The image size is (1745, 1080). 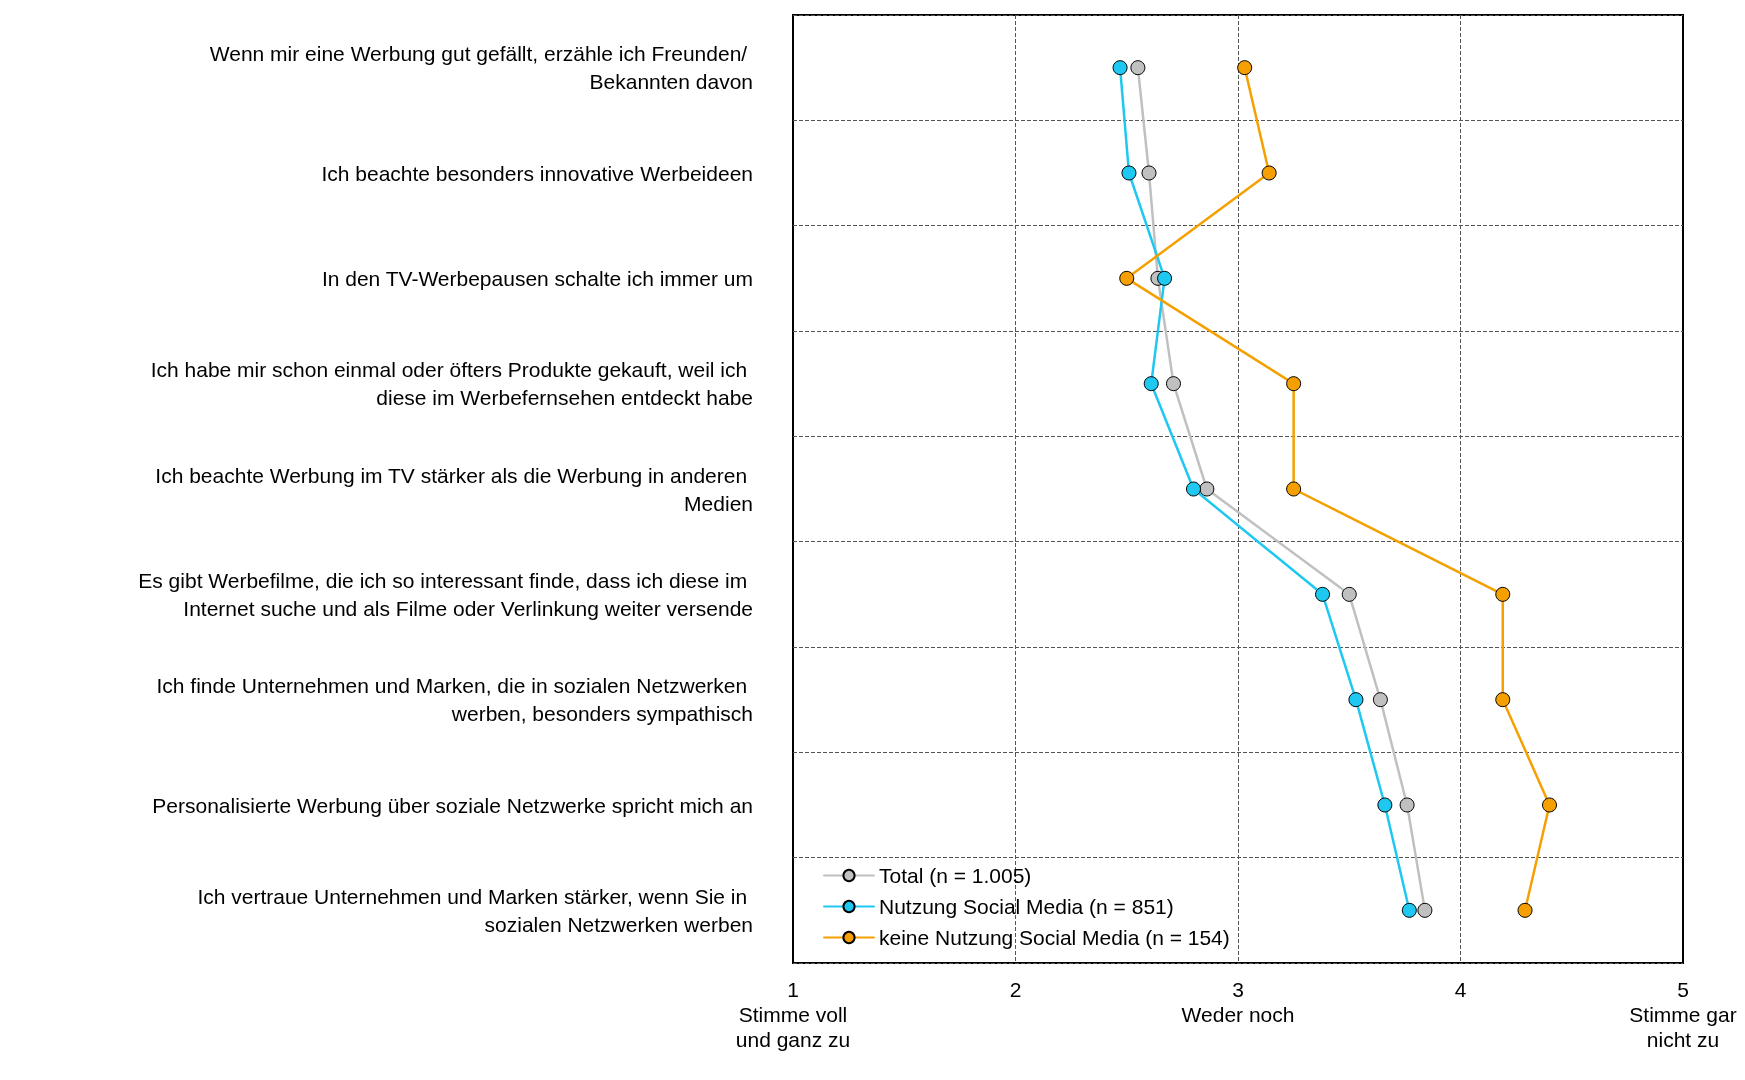 What do you see at coordinates (454, 700) in the screenshot?
I see `y-tick-label: Ich finde Unternehmen und Marken, die in sozialen Netzwerken werben, besonders sympathisch` at bounding box center [454, 700].